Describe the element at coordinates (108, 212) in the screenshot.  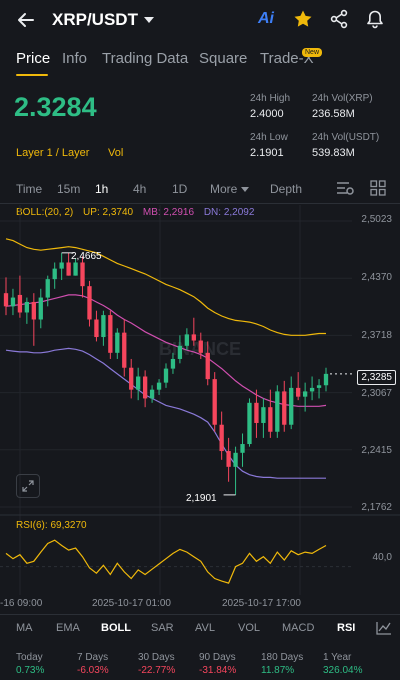
I see `boll-up-value: UP: 2,3740` at that location.